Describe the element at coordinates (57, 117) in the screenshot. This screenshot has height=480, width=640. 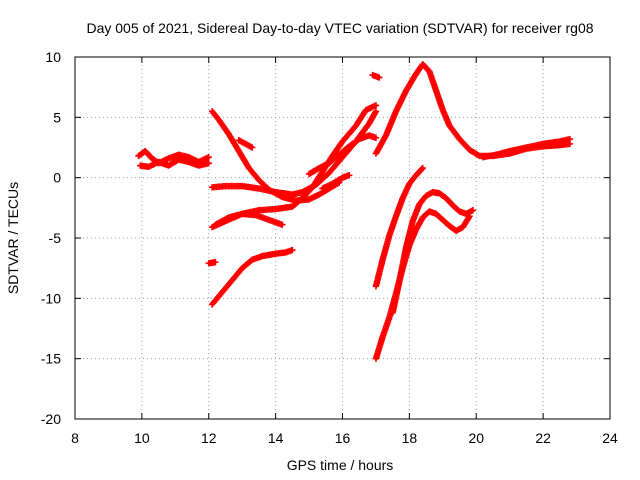
I see `y-tick-label: 5` at that location.